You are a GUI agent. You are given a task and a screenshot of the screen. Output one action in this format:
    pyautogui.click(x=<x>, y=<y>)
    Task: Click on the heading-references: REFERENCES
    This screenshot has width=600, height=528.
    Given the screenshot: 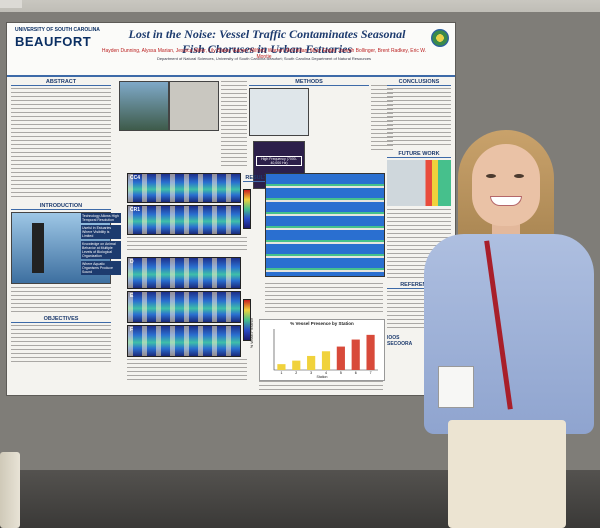 What is the action you would take?
    pyautogui.click(x=419, y=285)
    